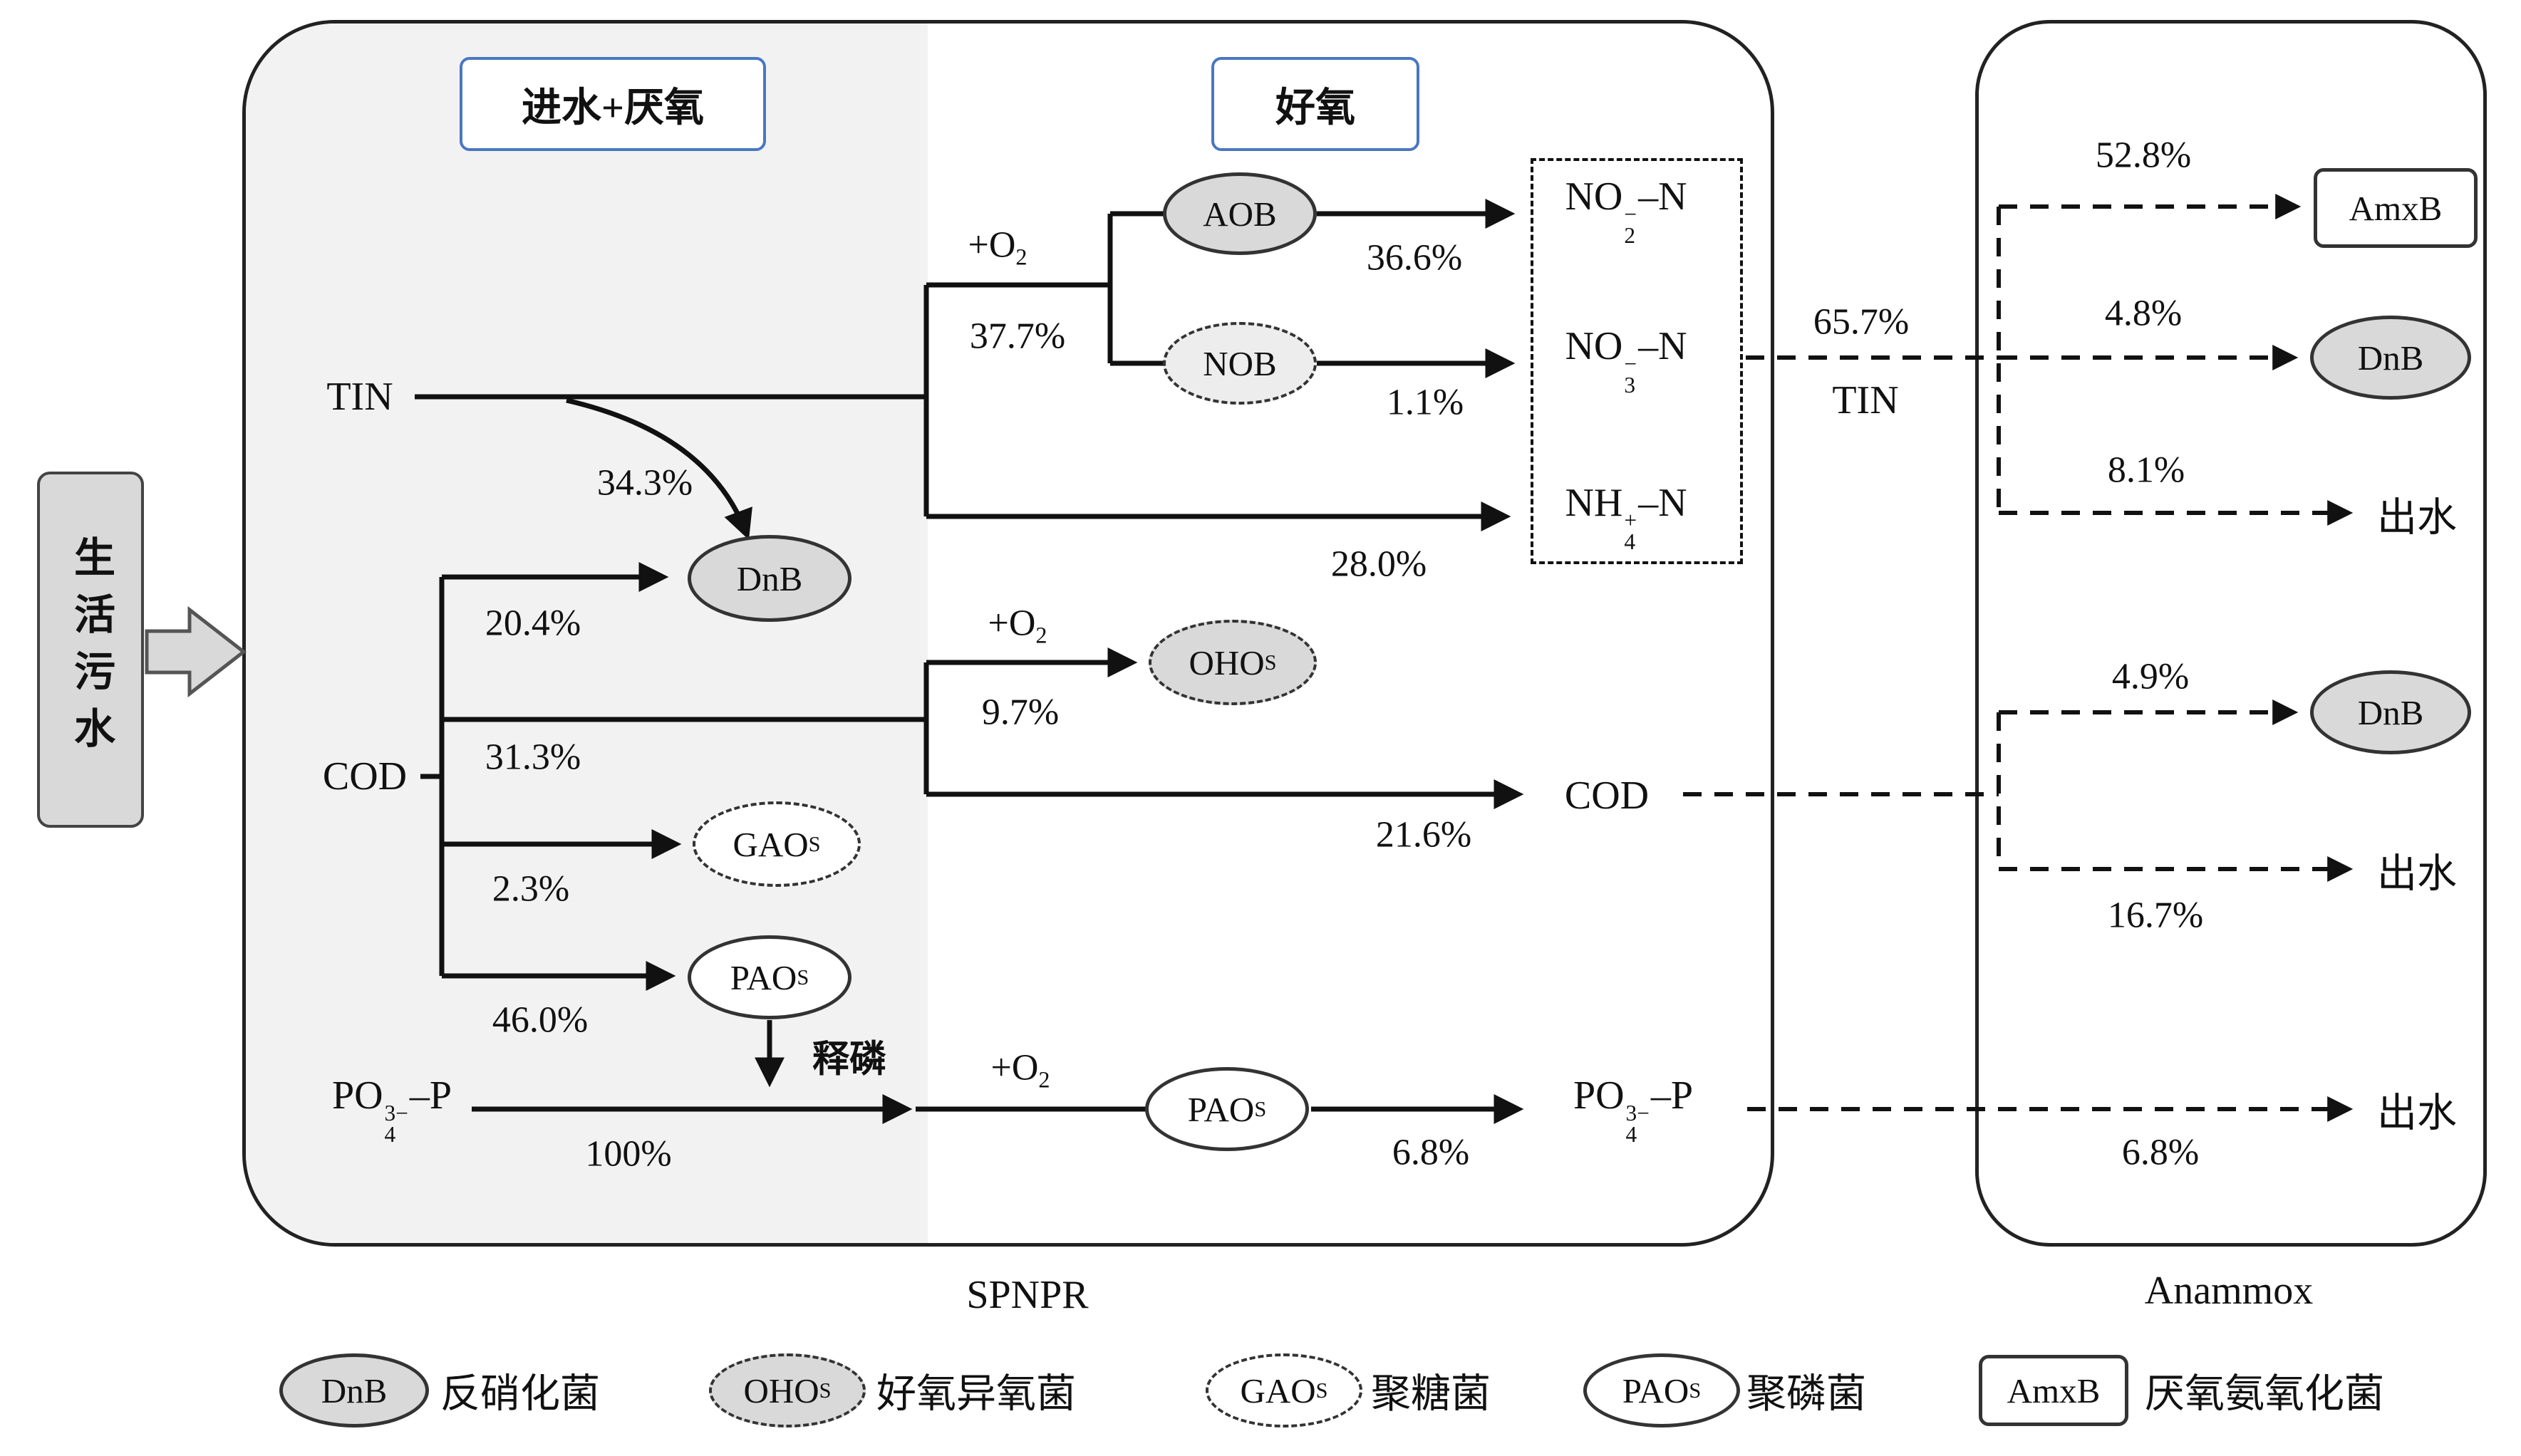  Describe the element at coordinates (1594, 197) in the screenshot. I see `no2-base: NO` at that location.